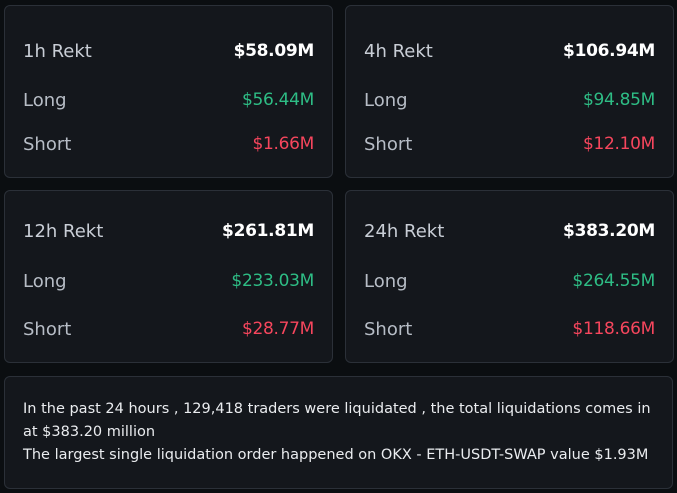 The width and height of the screenshot is (677, 493). I want to click on summary-line-2: at $383.20 million, so click(89, 432).